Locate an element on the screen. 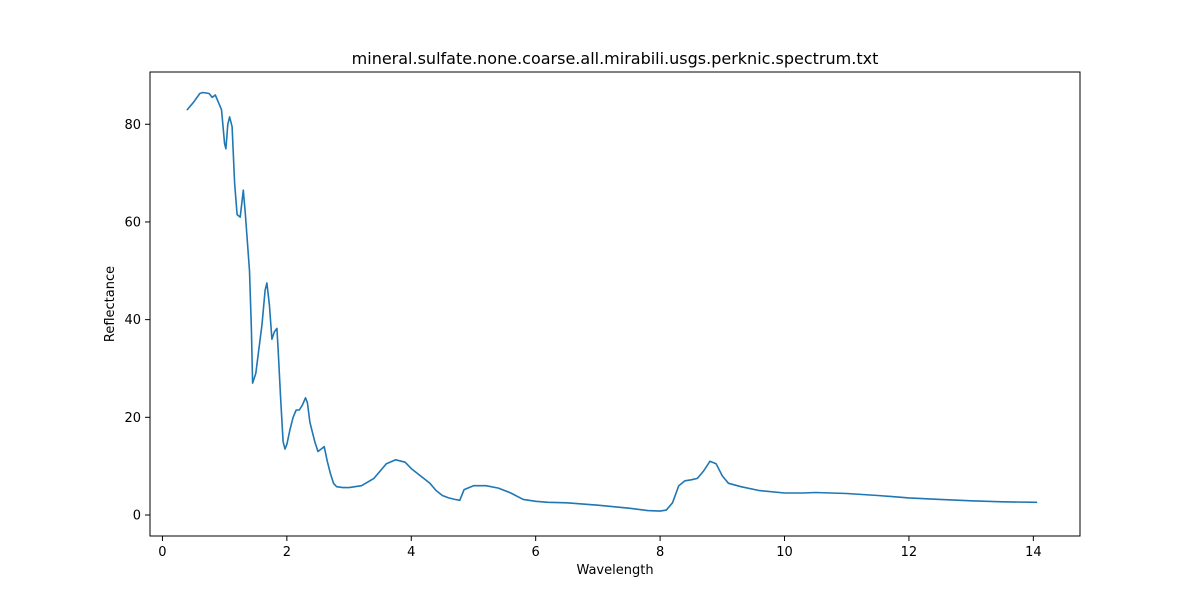  y-tick-label: 20 is located at coordinates (132, 418).